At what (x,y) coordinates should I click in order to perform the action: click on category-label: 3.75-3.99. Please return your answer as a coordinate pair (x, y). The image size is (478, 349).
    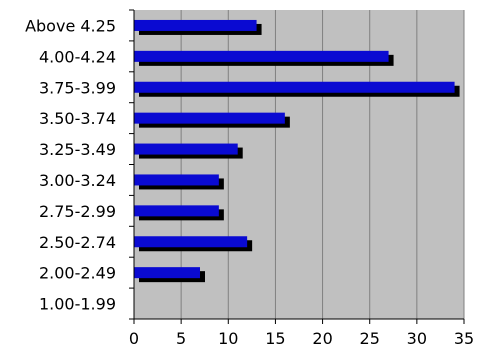
    Looking at the image, I should click on (77, 87).